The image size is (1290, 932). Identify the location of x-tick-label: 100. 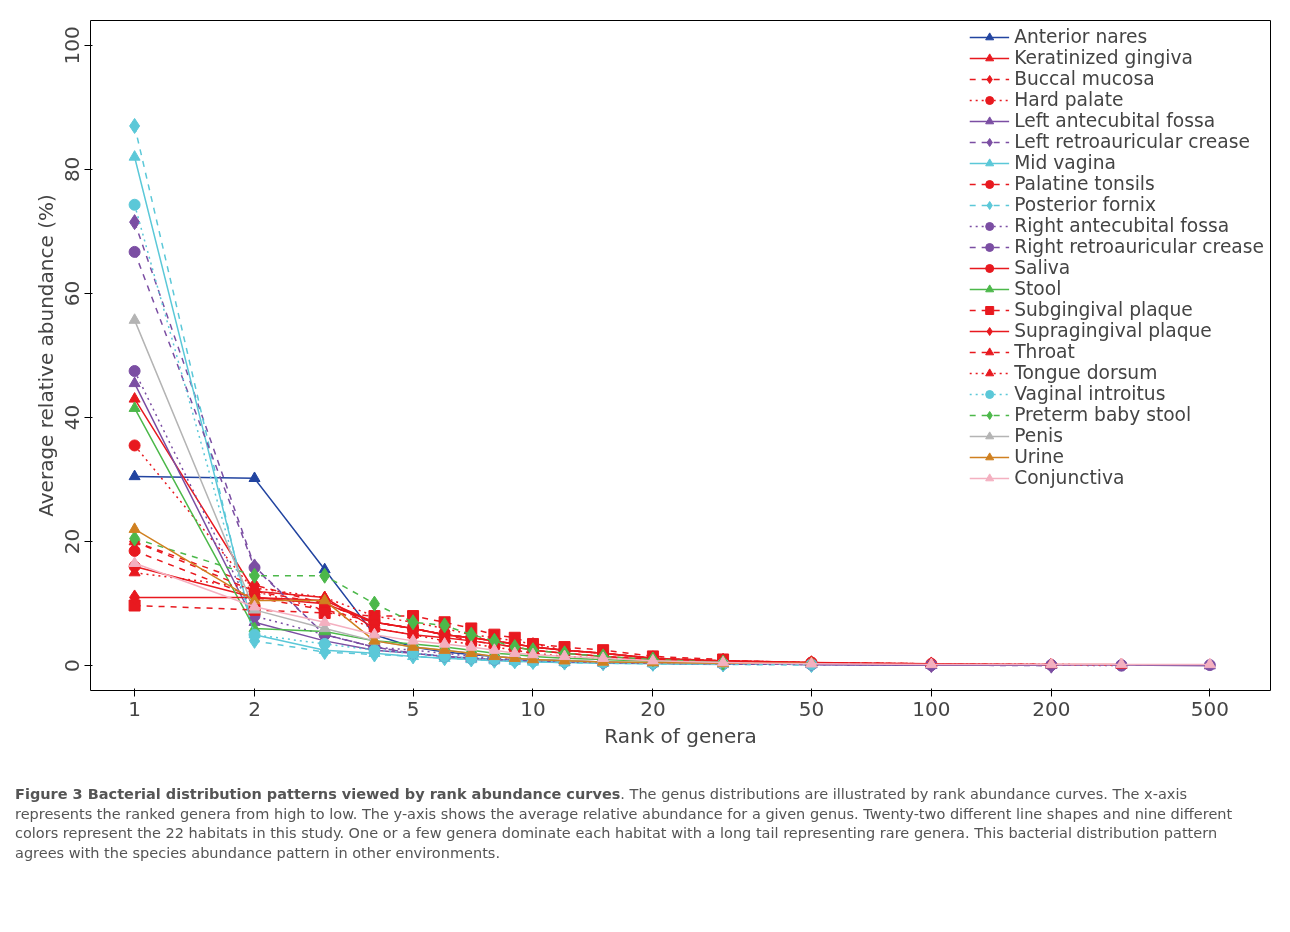
(931, 708).